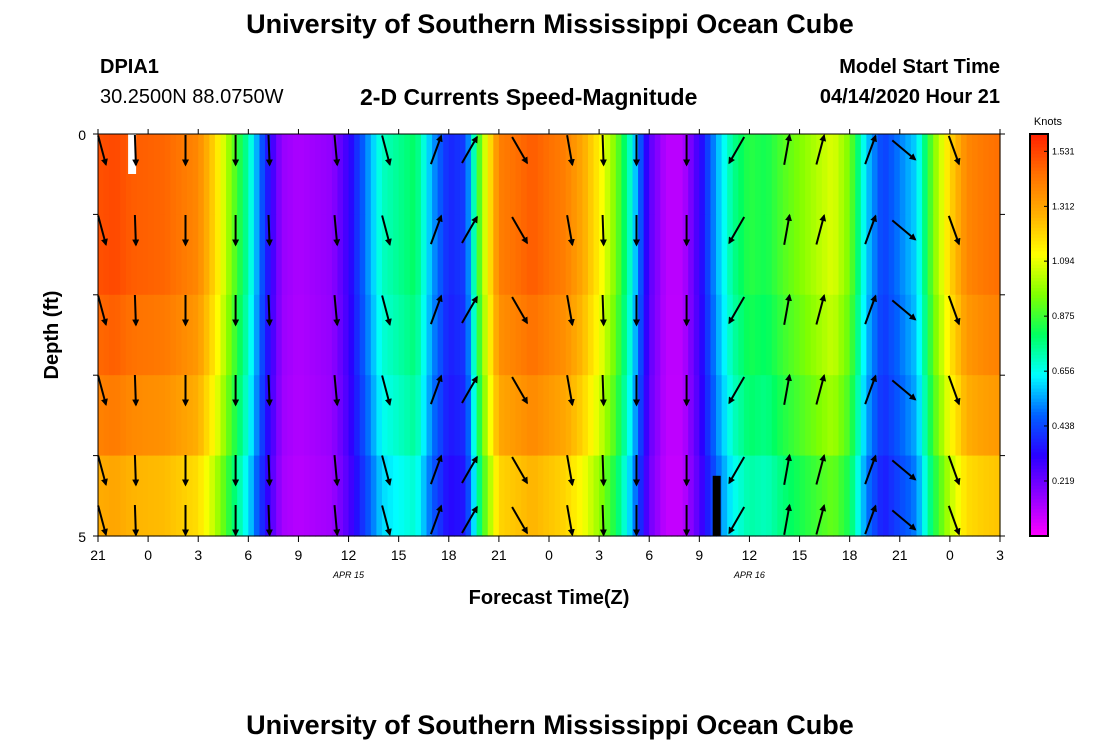 This screenshot has width=1100, height=750. I want to click on x-tick-label: 9, so click(299, 555).